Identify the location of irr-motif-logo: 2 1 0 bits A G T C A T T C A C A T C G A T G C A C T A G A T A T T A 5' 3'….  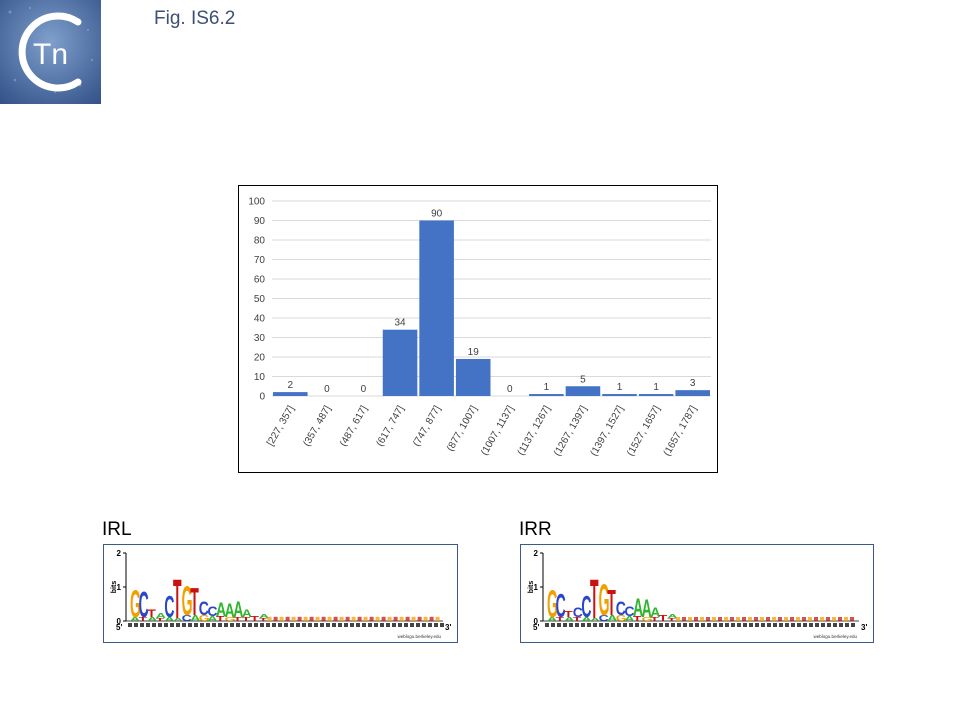
(697, 593).